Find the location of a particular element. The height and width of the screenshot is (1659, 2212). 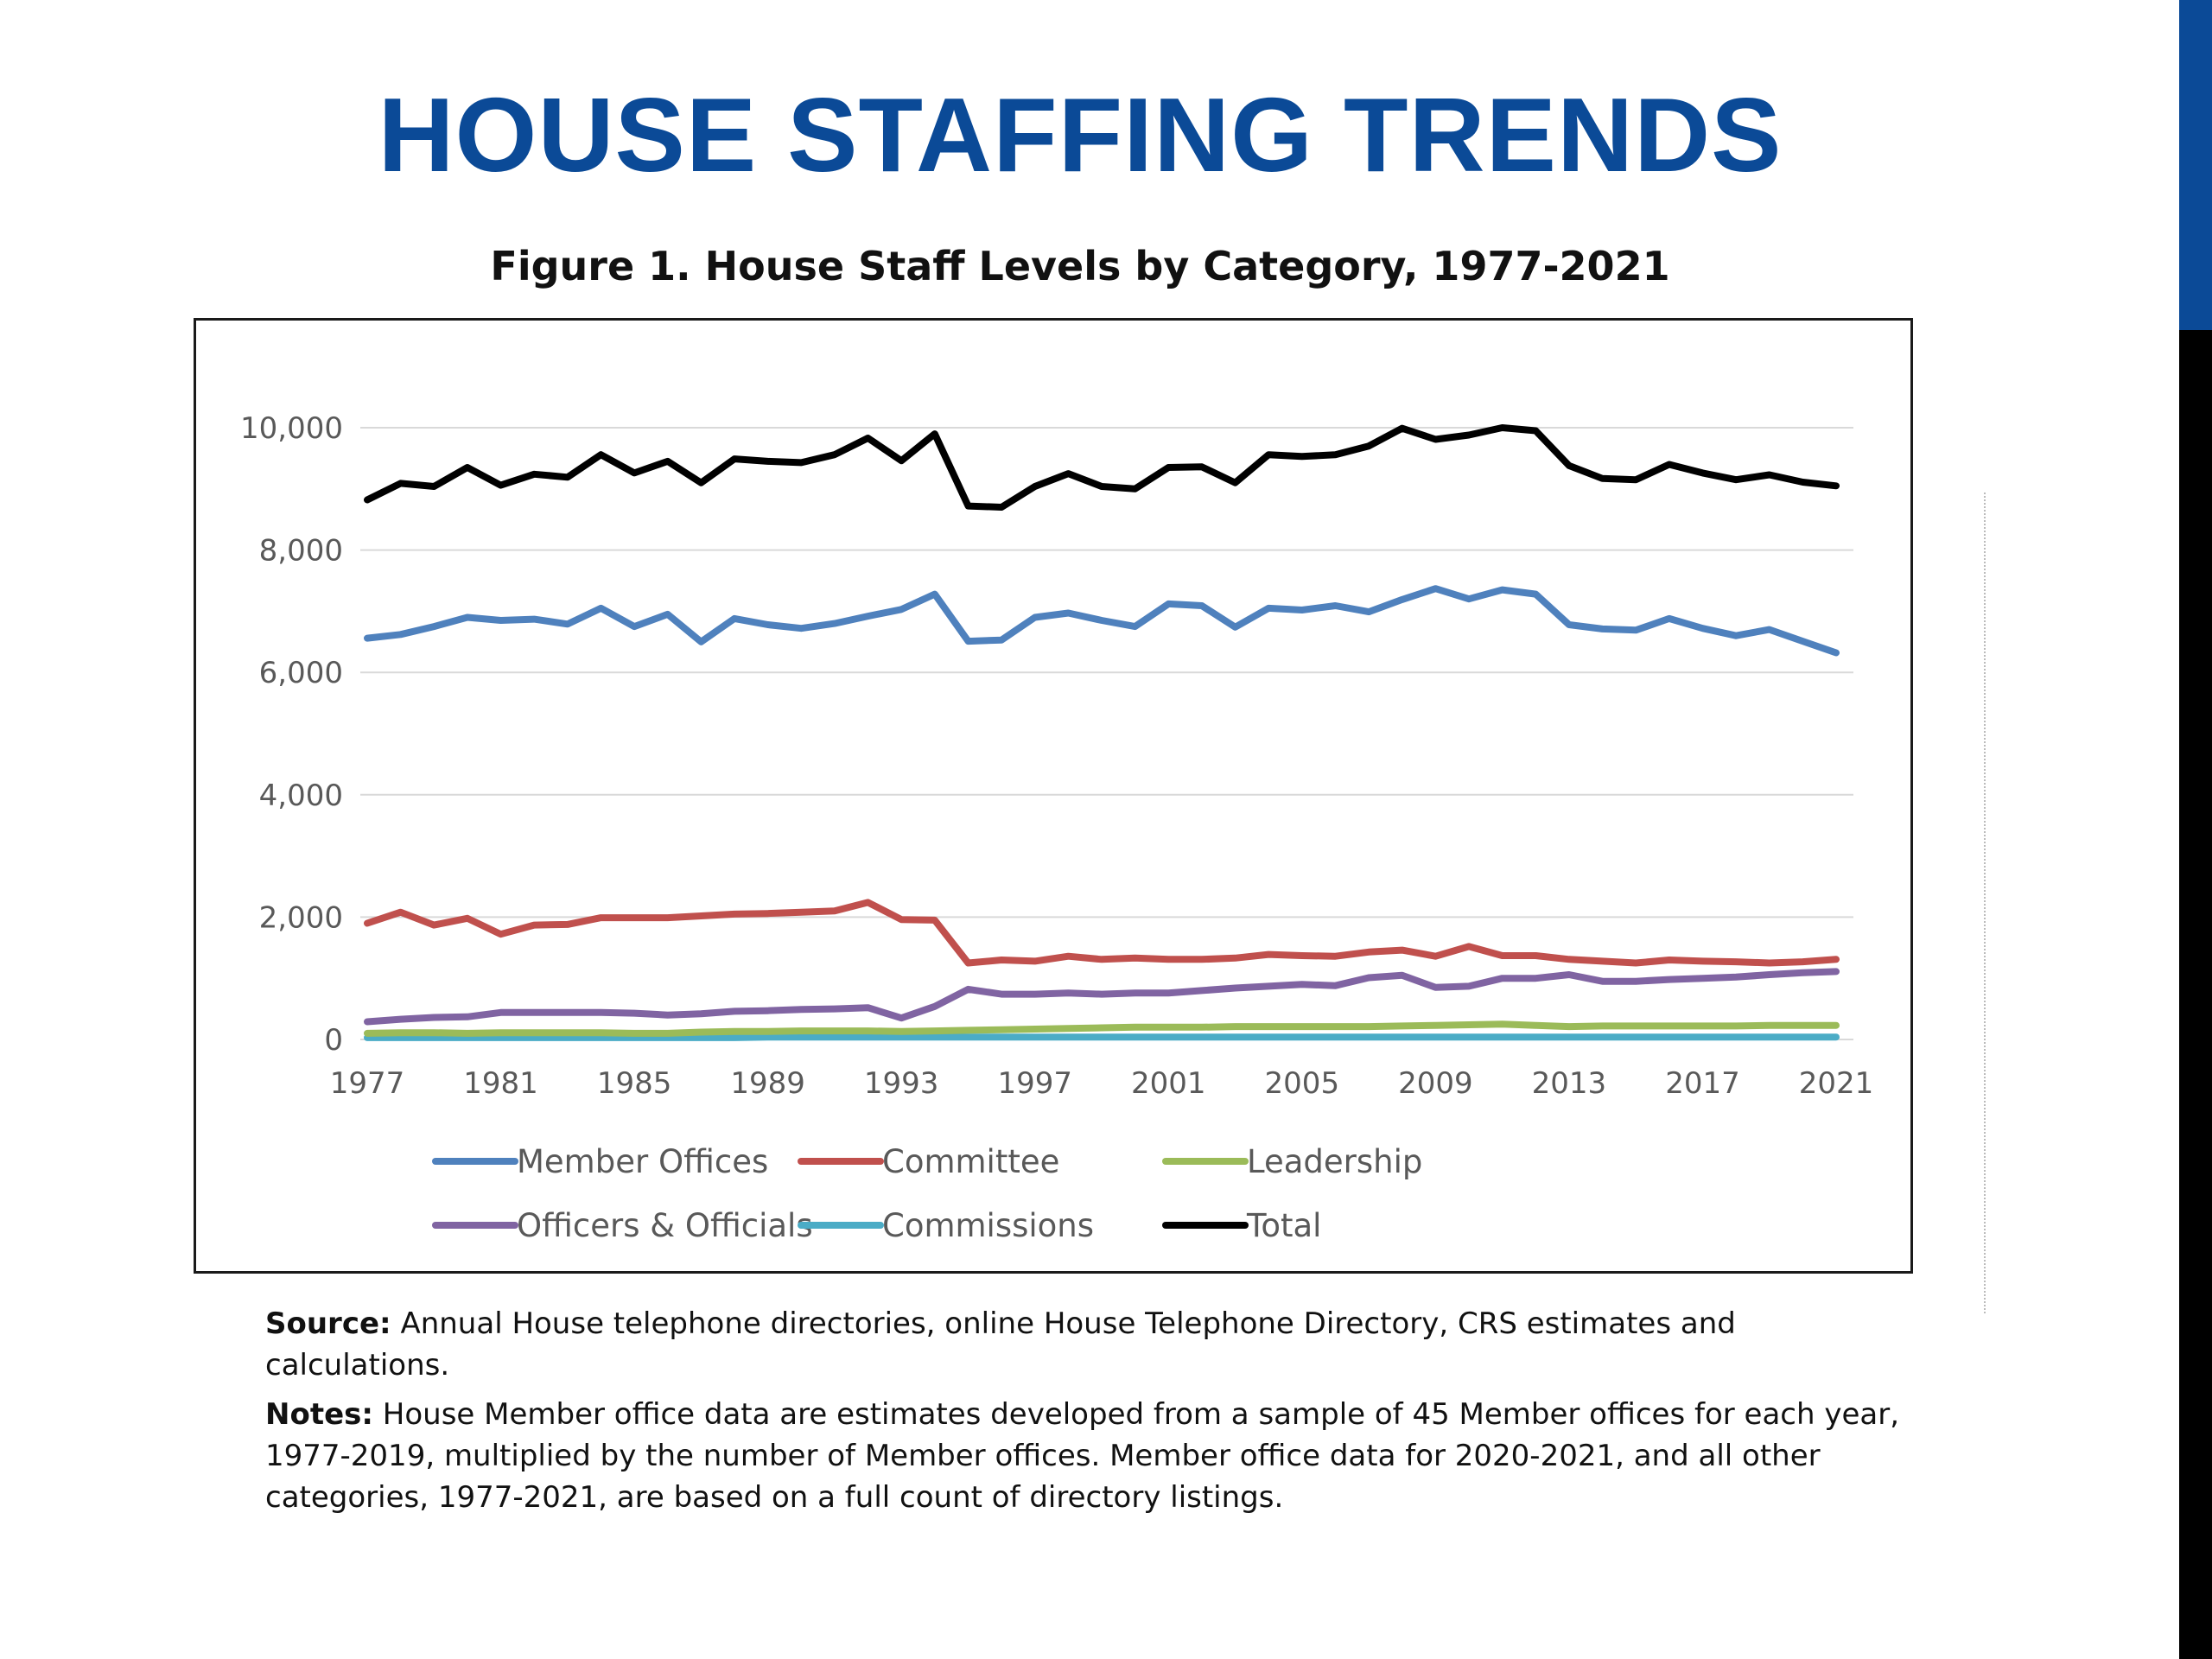

x-tick-label: 2001 is located at coordinates (1168, 1083).